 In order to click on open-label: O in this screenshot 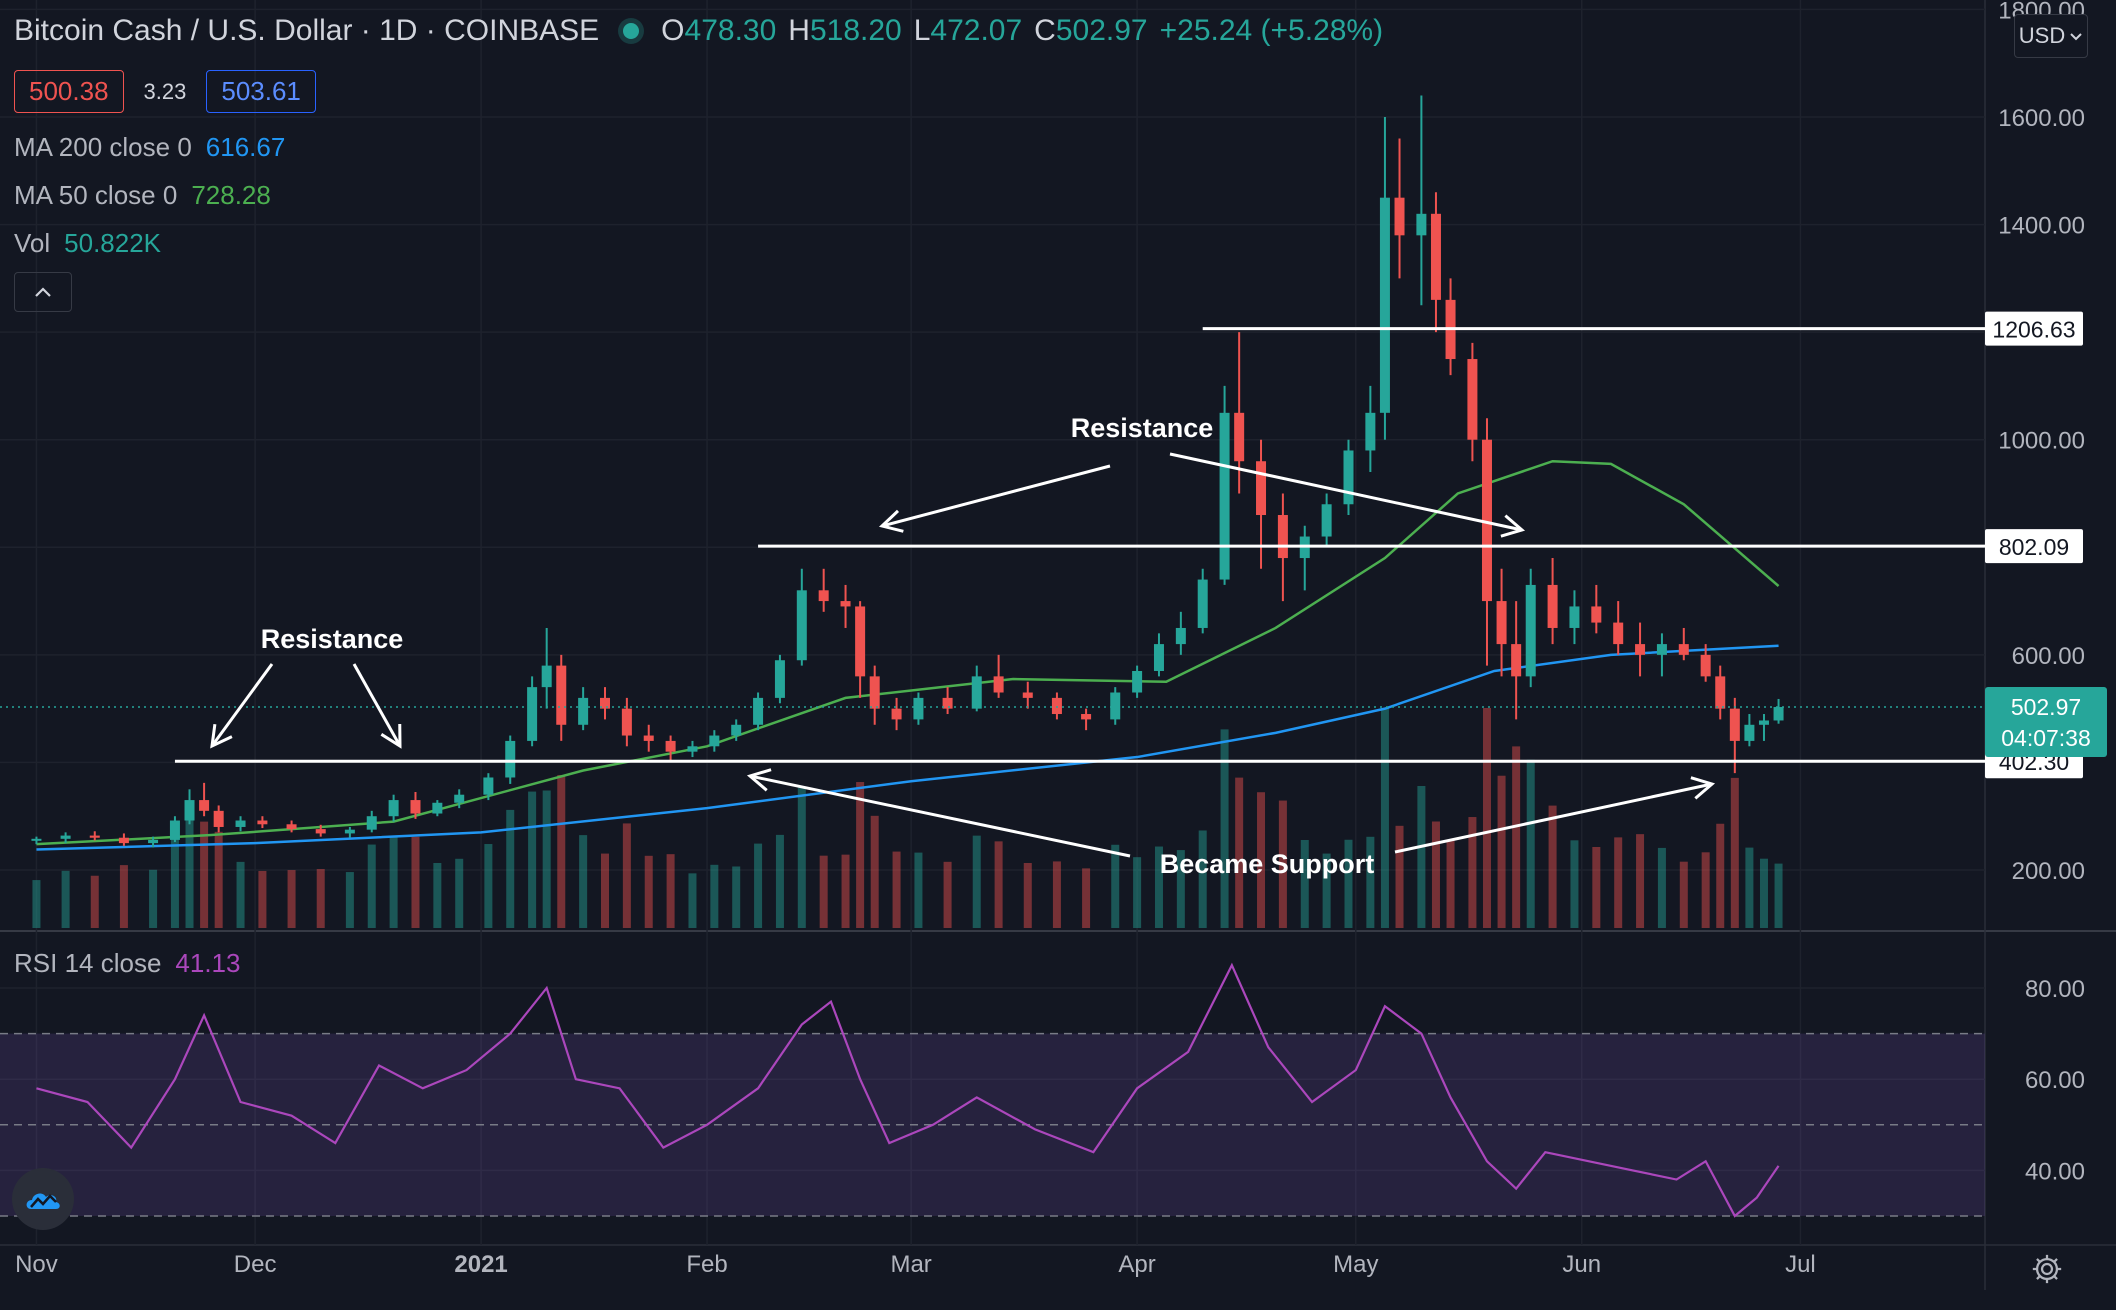, I will do `click(673, 30)`.